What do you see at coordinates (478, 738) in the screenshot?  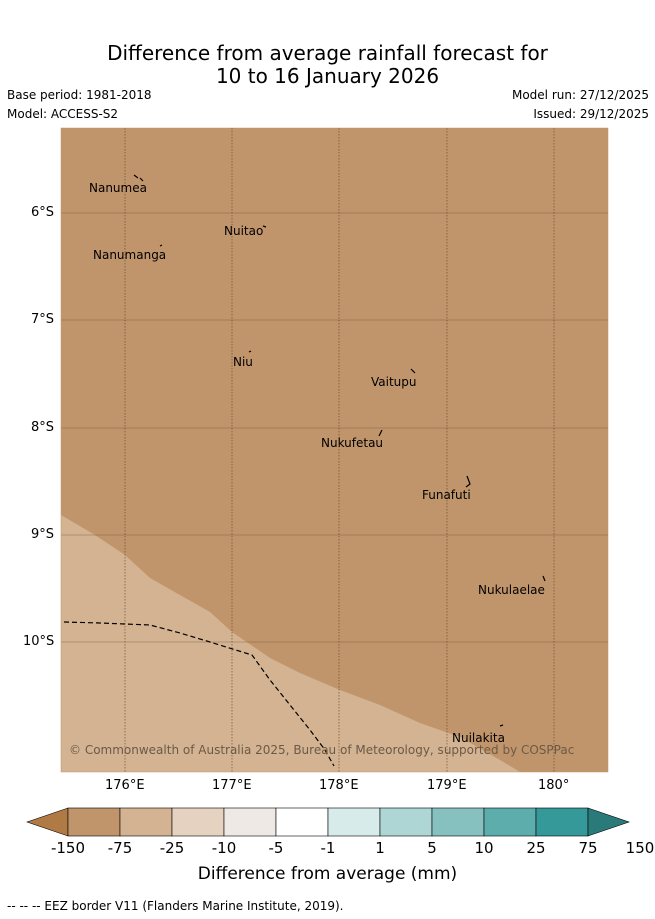 I see `place-label-nuilakita: Nuilakita` at bounding box center [478, 738].